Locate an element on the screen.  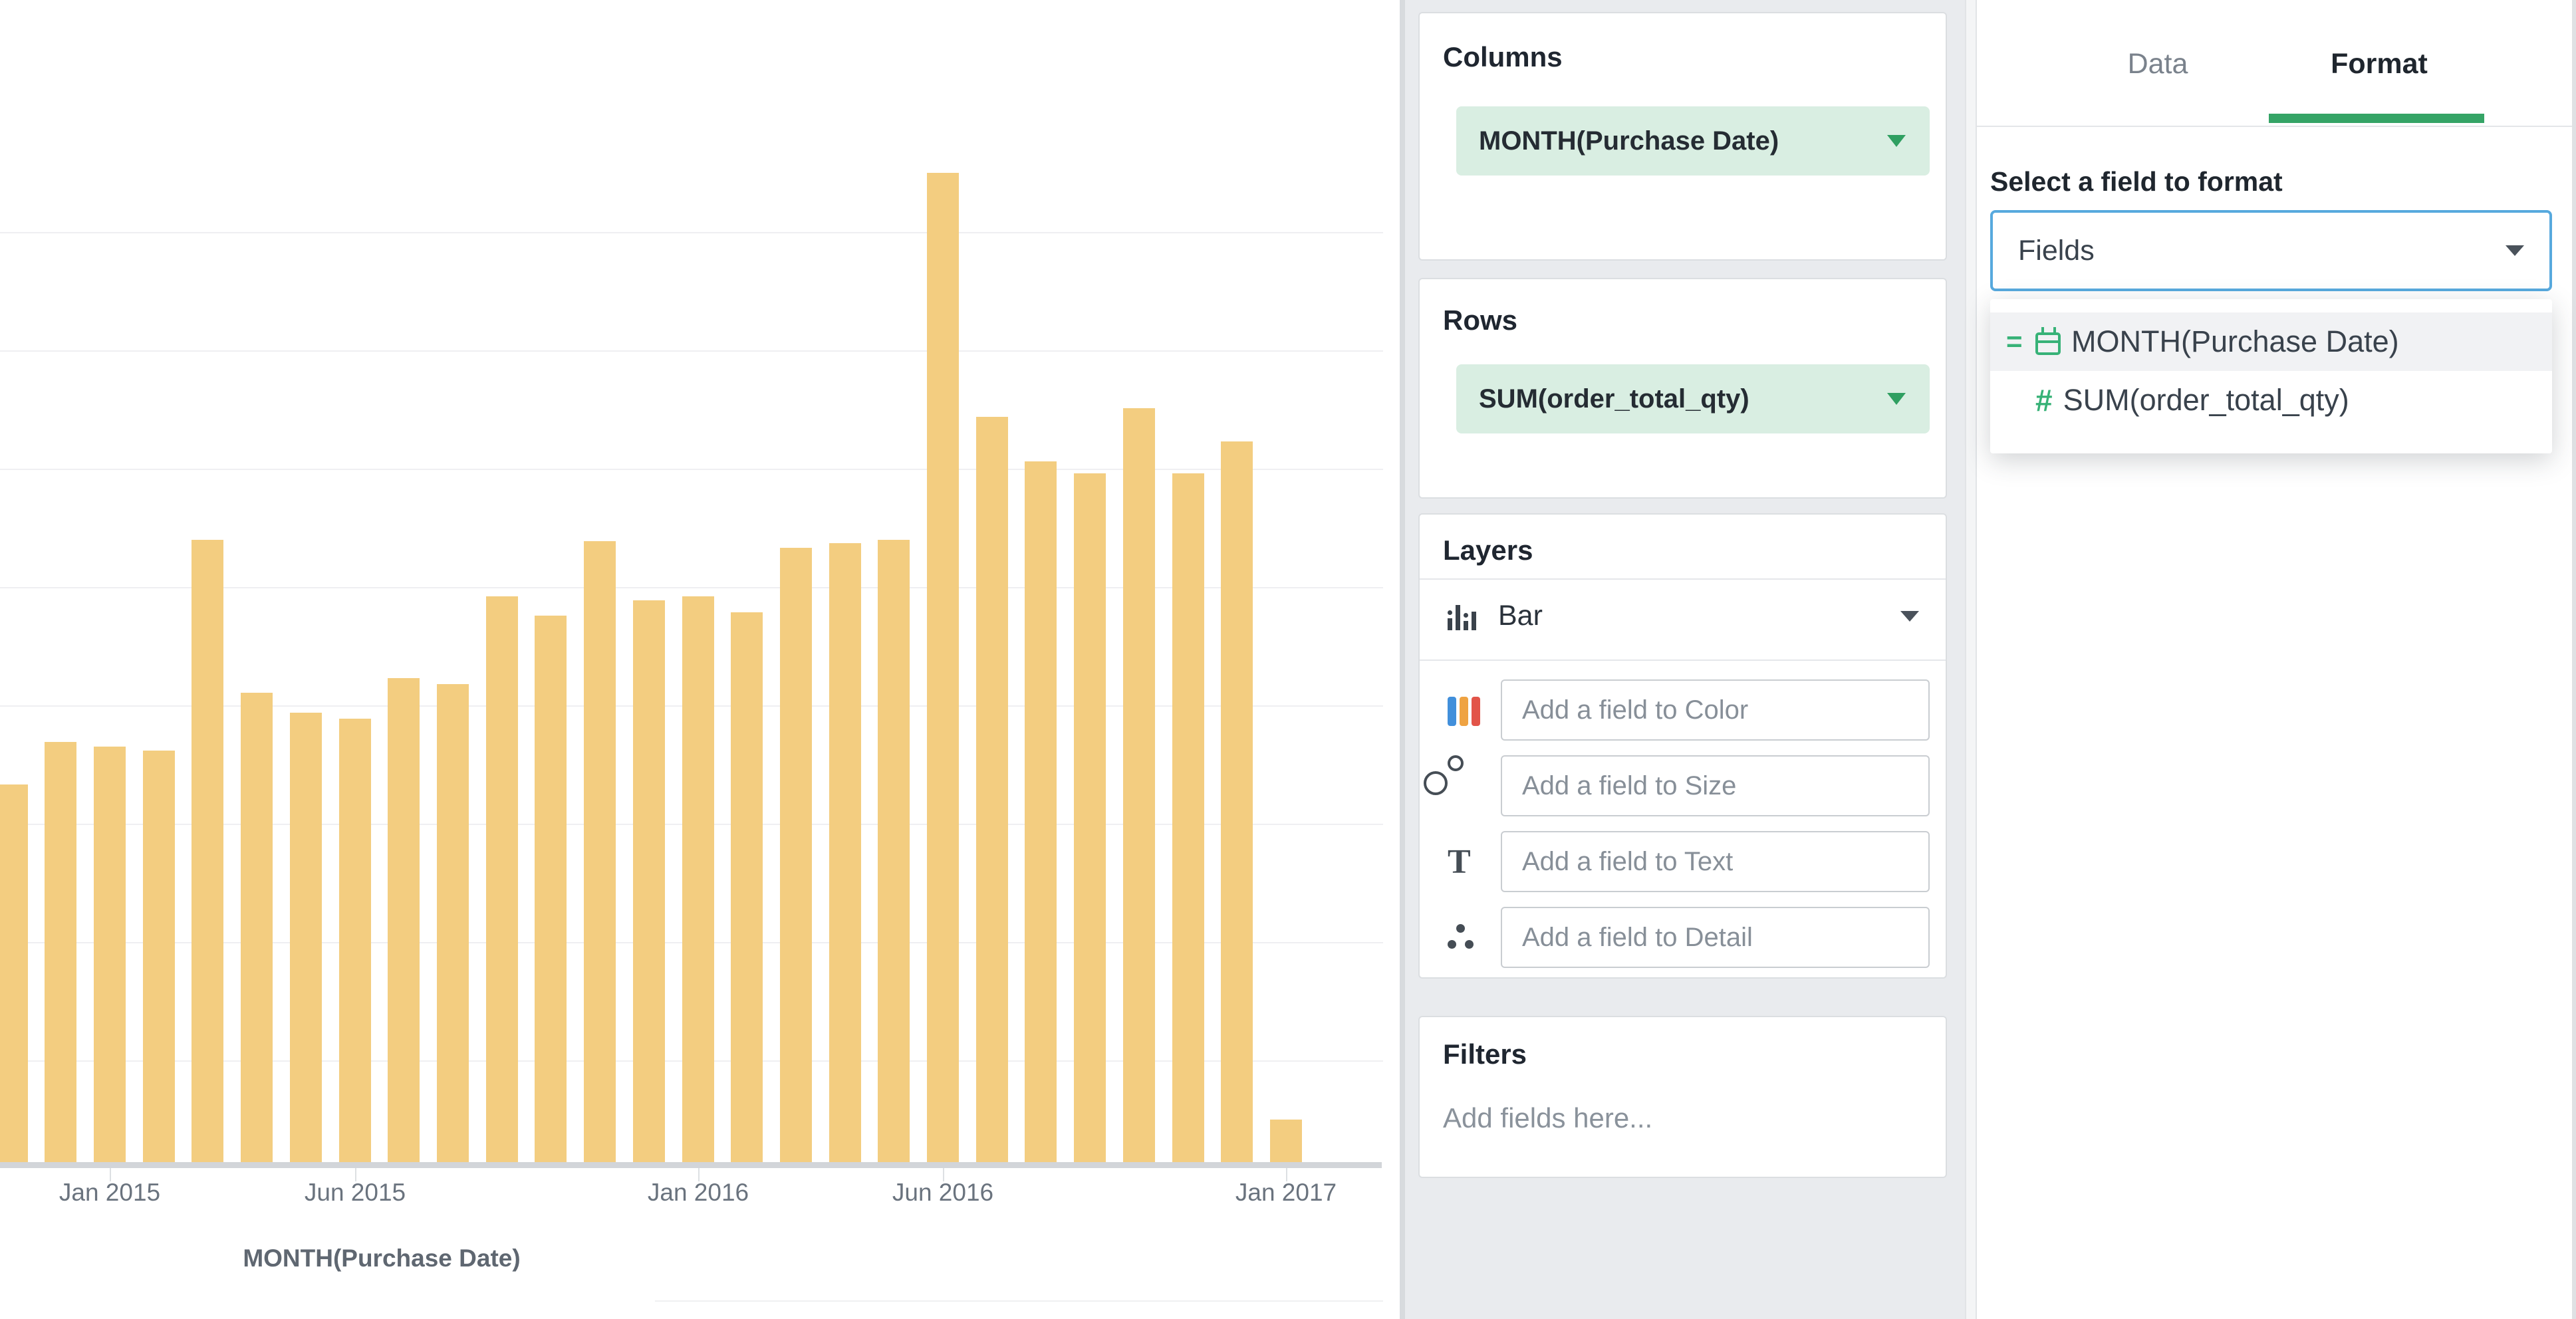
filters-title: Filters is located at coordinates (1485, 1054).